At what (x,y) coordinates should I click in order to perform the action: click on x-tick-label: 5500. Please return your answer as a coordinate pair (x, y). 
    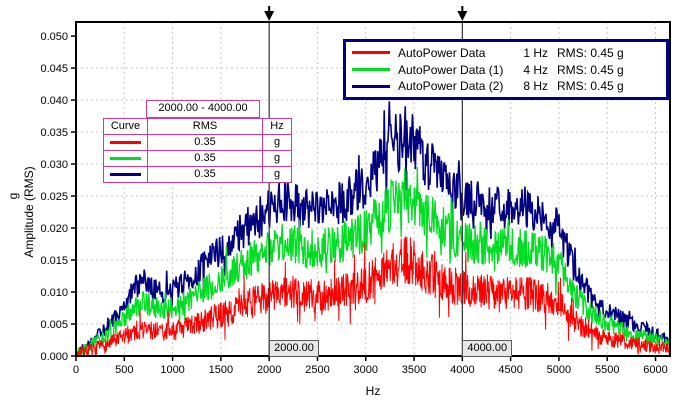
    Looking at the image, I should click on (607, 370).